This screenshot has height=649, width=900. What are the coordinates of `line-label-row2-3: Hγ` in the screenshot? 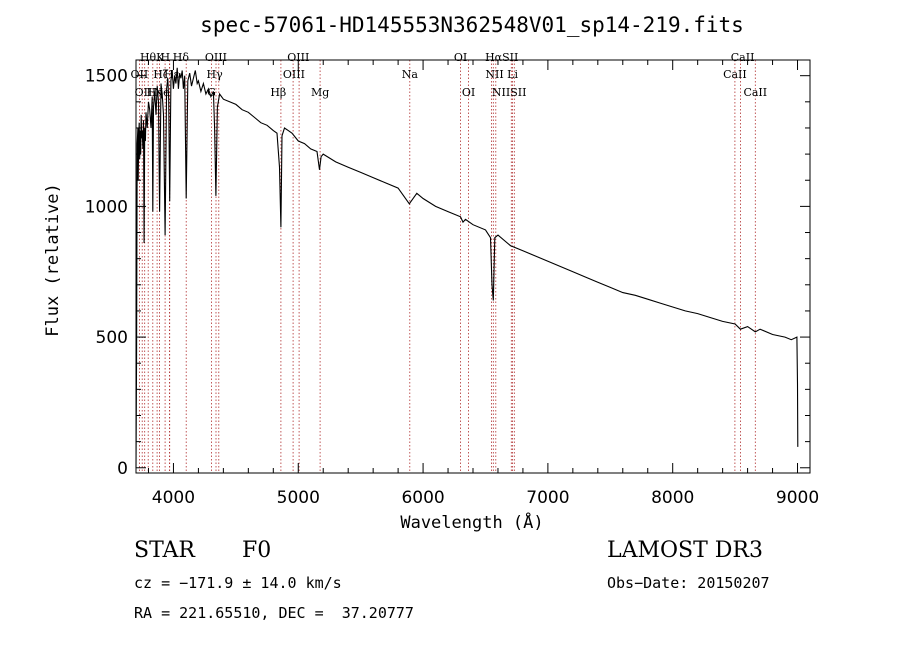 It's located at (215, 74).